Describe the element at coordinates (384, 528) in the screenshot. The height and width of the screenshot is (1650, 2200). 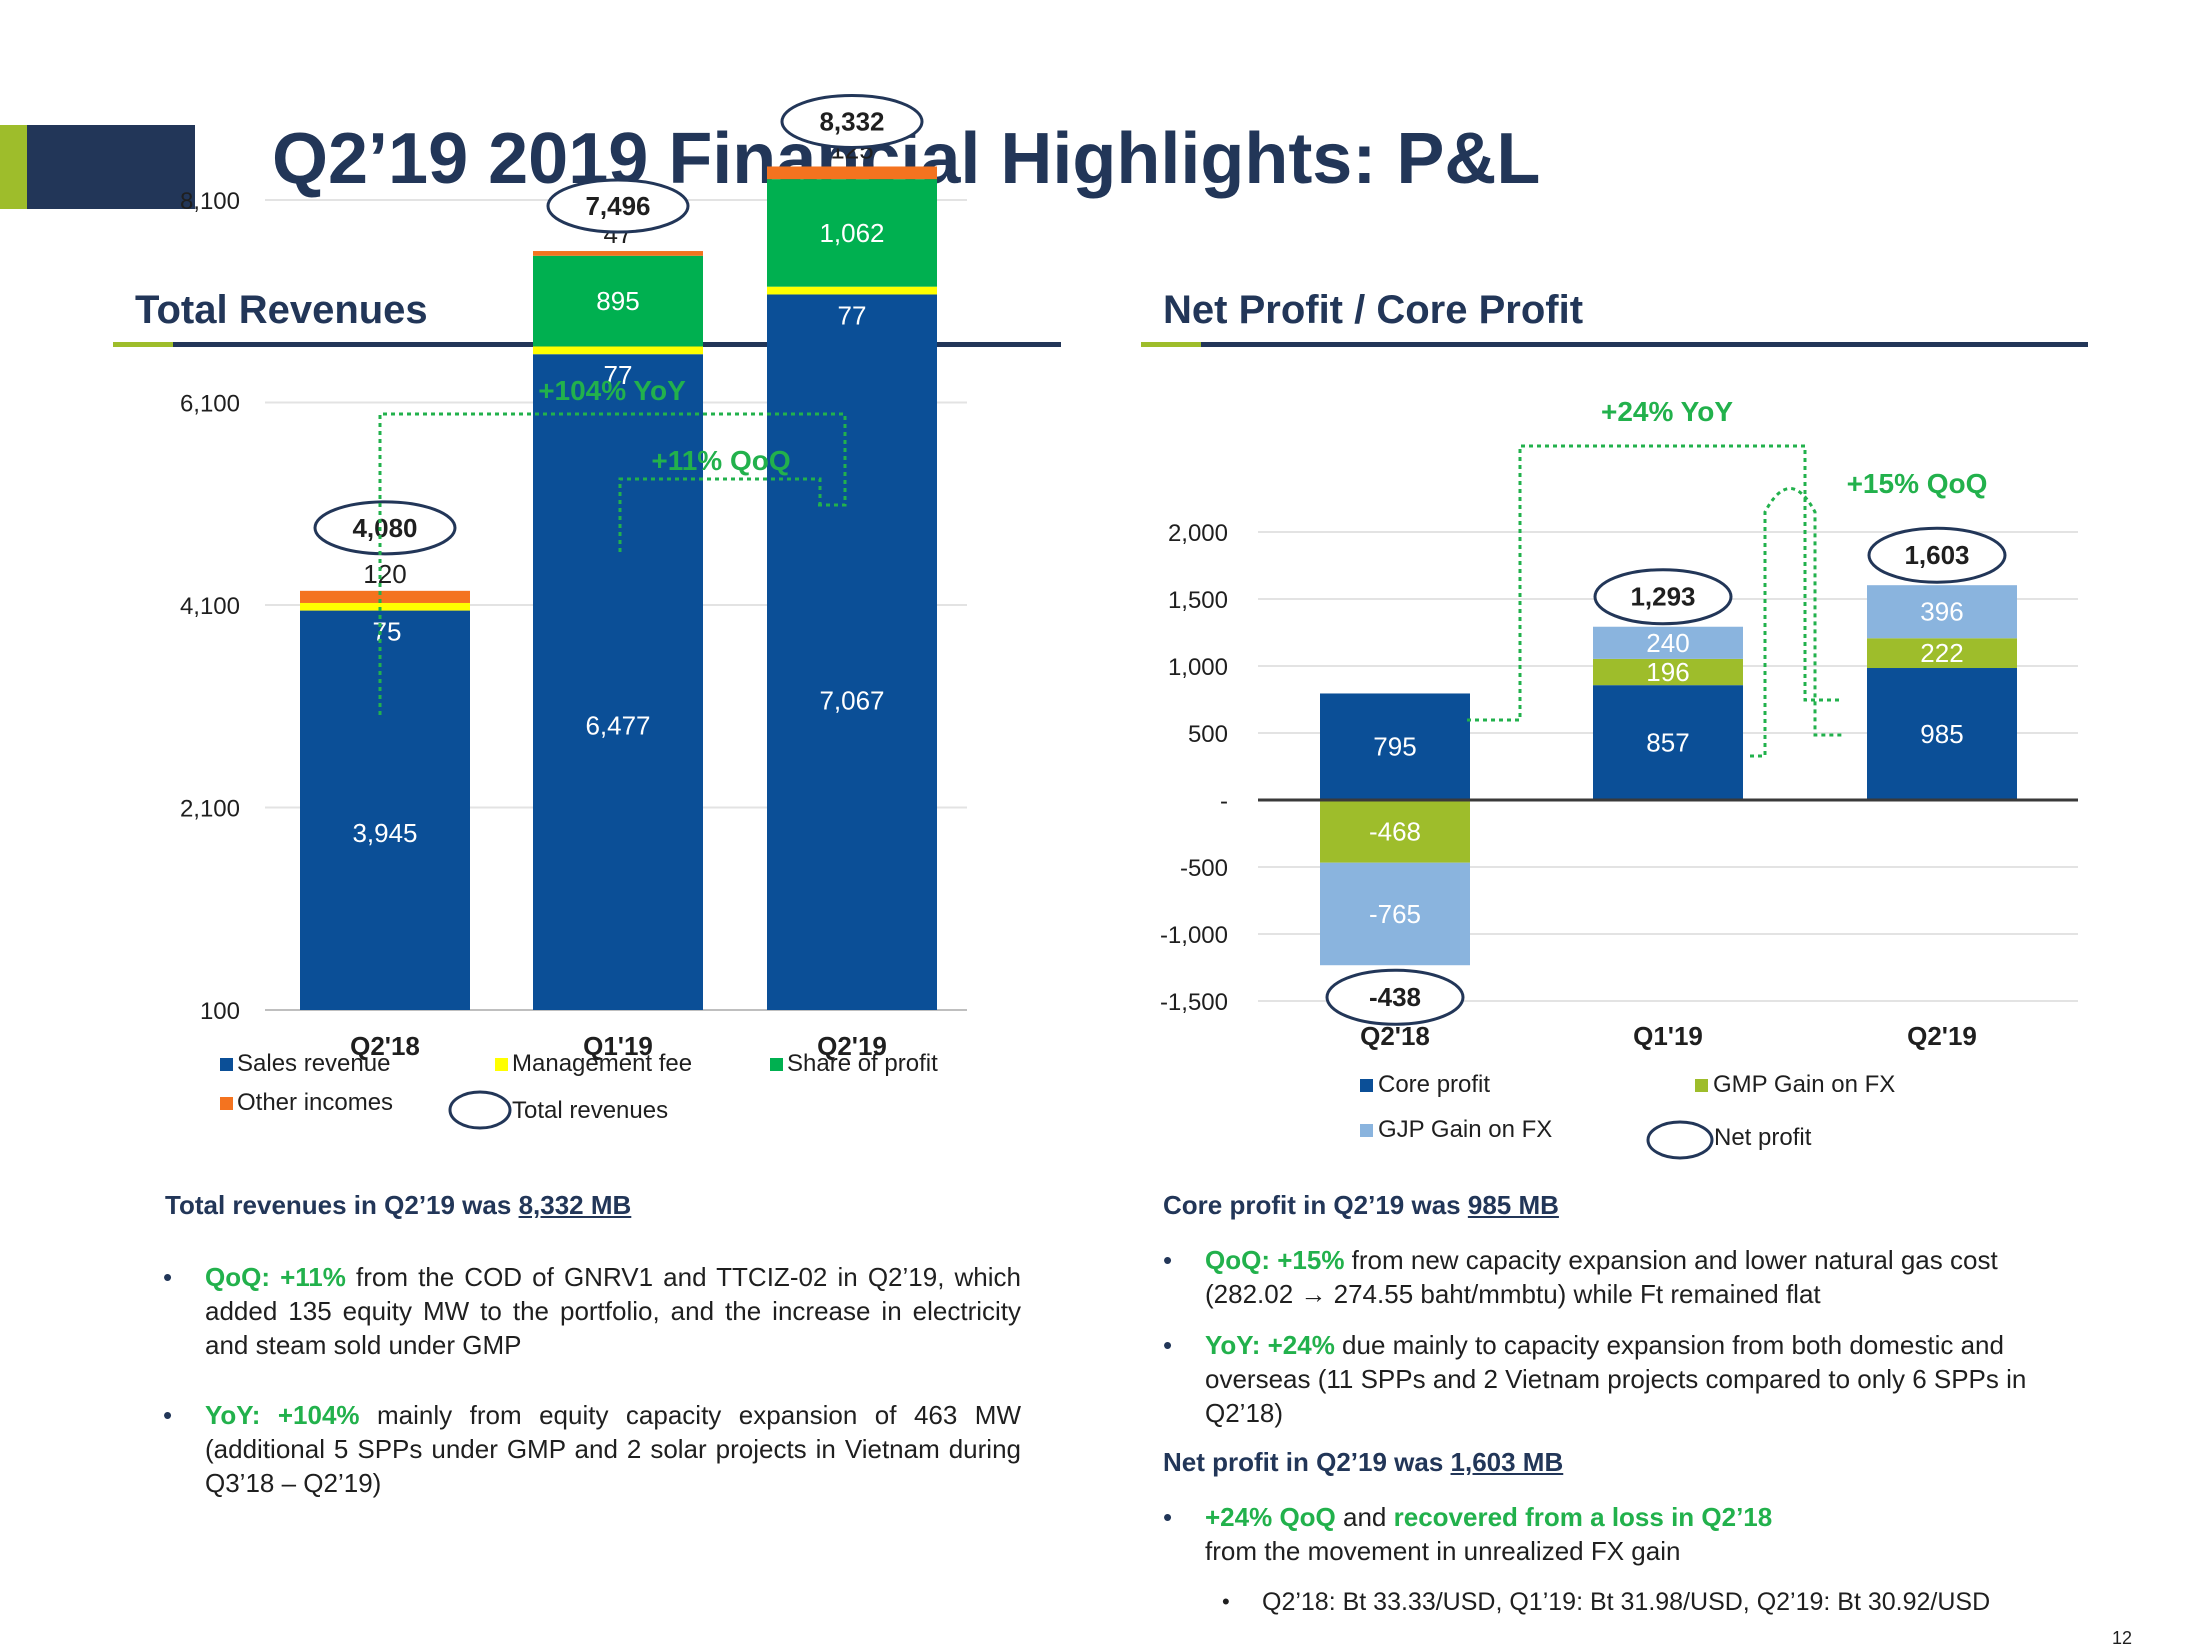
I see `total-revenue-label: 4,080` at that location.